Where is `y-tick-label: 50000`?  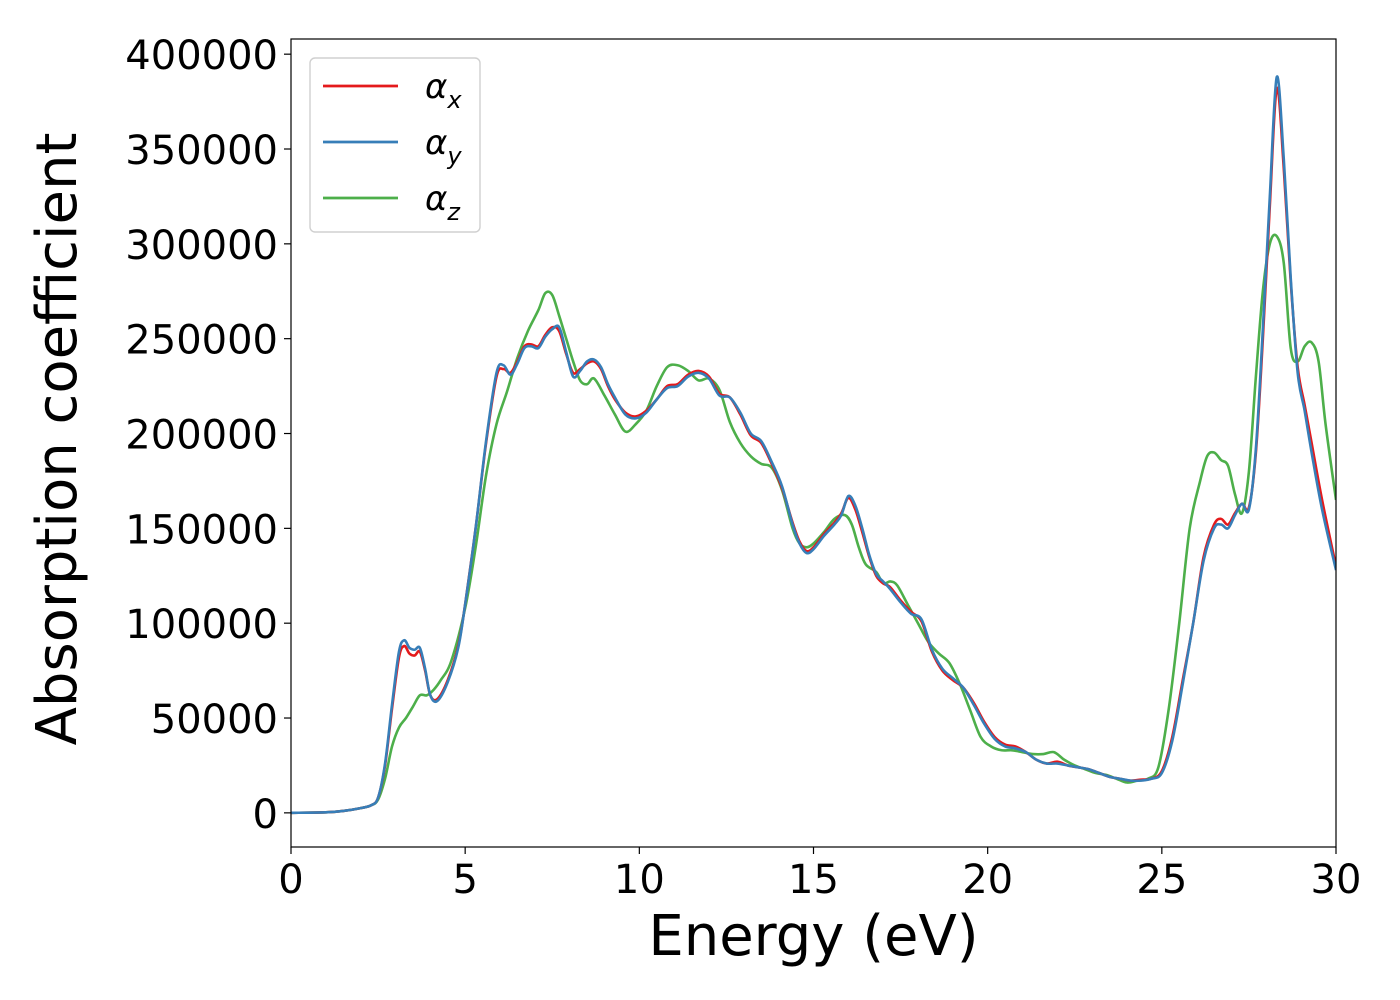
y-tick-label: 50000 is located at coordinates (214, 720).